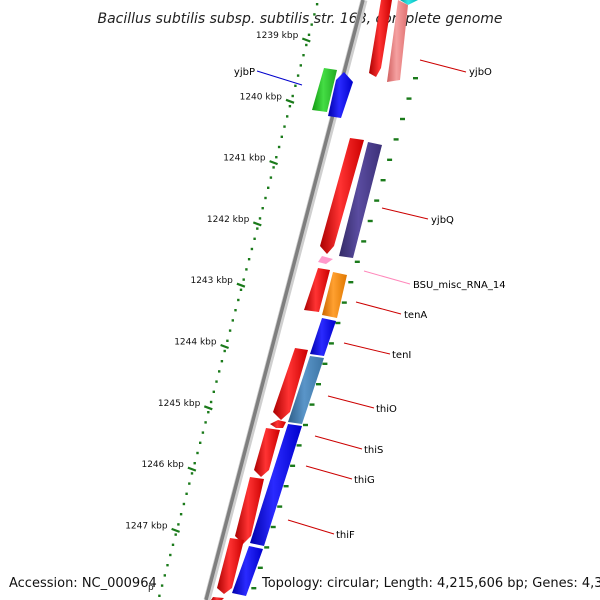  Describe the element at coordinates (364, 480) in the screenshot. I see `gene-label-thiG: thiG` at that location.